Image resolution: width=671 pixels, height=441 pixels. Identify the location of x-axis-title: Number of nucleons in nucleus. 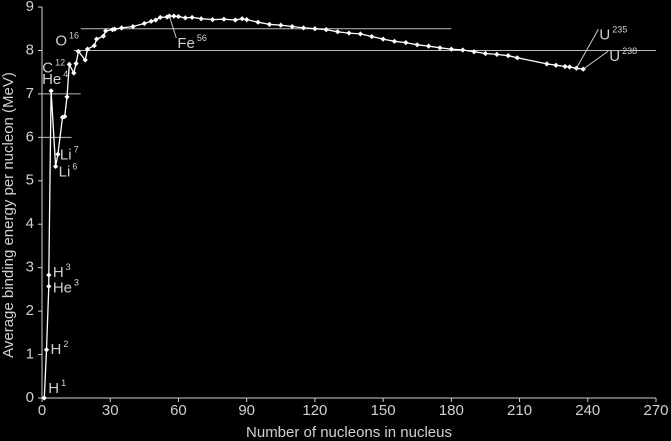
(349, 432).